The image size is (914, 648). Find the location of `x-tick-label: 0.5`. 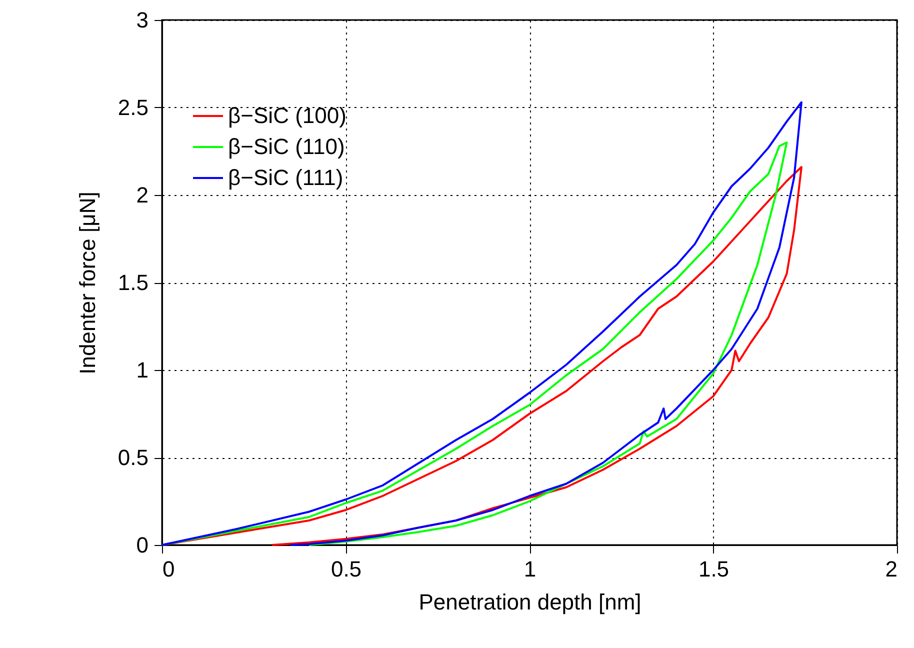

x-tick-label: 0.5 is located at coordinates (346, 569).